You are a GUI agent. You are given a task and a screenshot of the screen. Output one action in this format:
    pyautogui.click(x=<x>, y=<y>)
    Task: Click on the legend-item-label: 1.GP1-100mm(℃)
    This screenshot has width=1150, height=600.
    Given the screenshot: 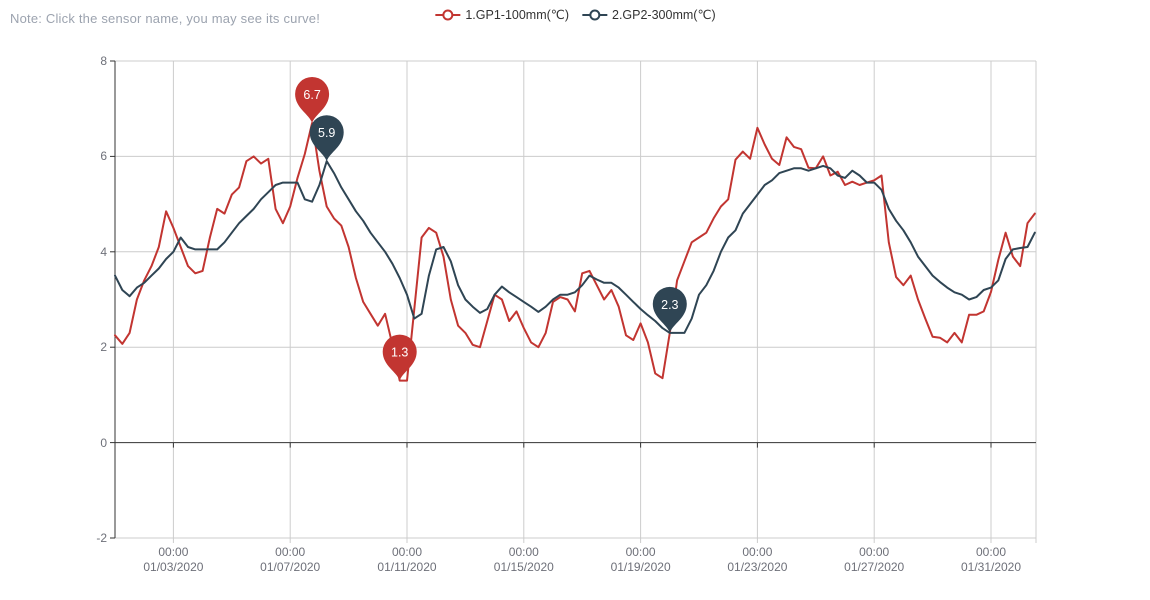 What is the action you would take?
    pyautogui.click(x=517, y=15)
    